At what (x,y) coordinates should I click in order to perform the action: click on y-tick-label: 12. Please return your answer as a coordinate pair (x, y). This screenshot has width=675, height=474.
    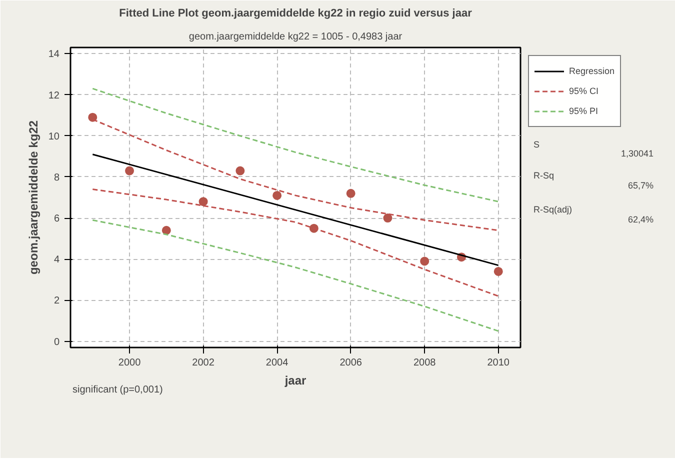
    Looking at the image, I should click on (54, 96).